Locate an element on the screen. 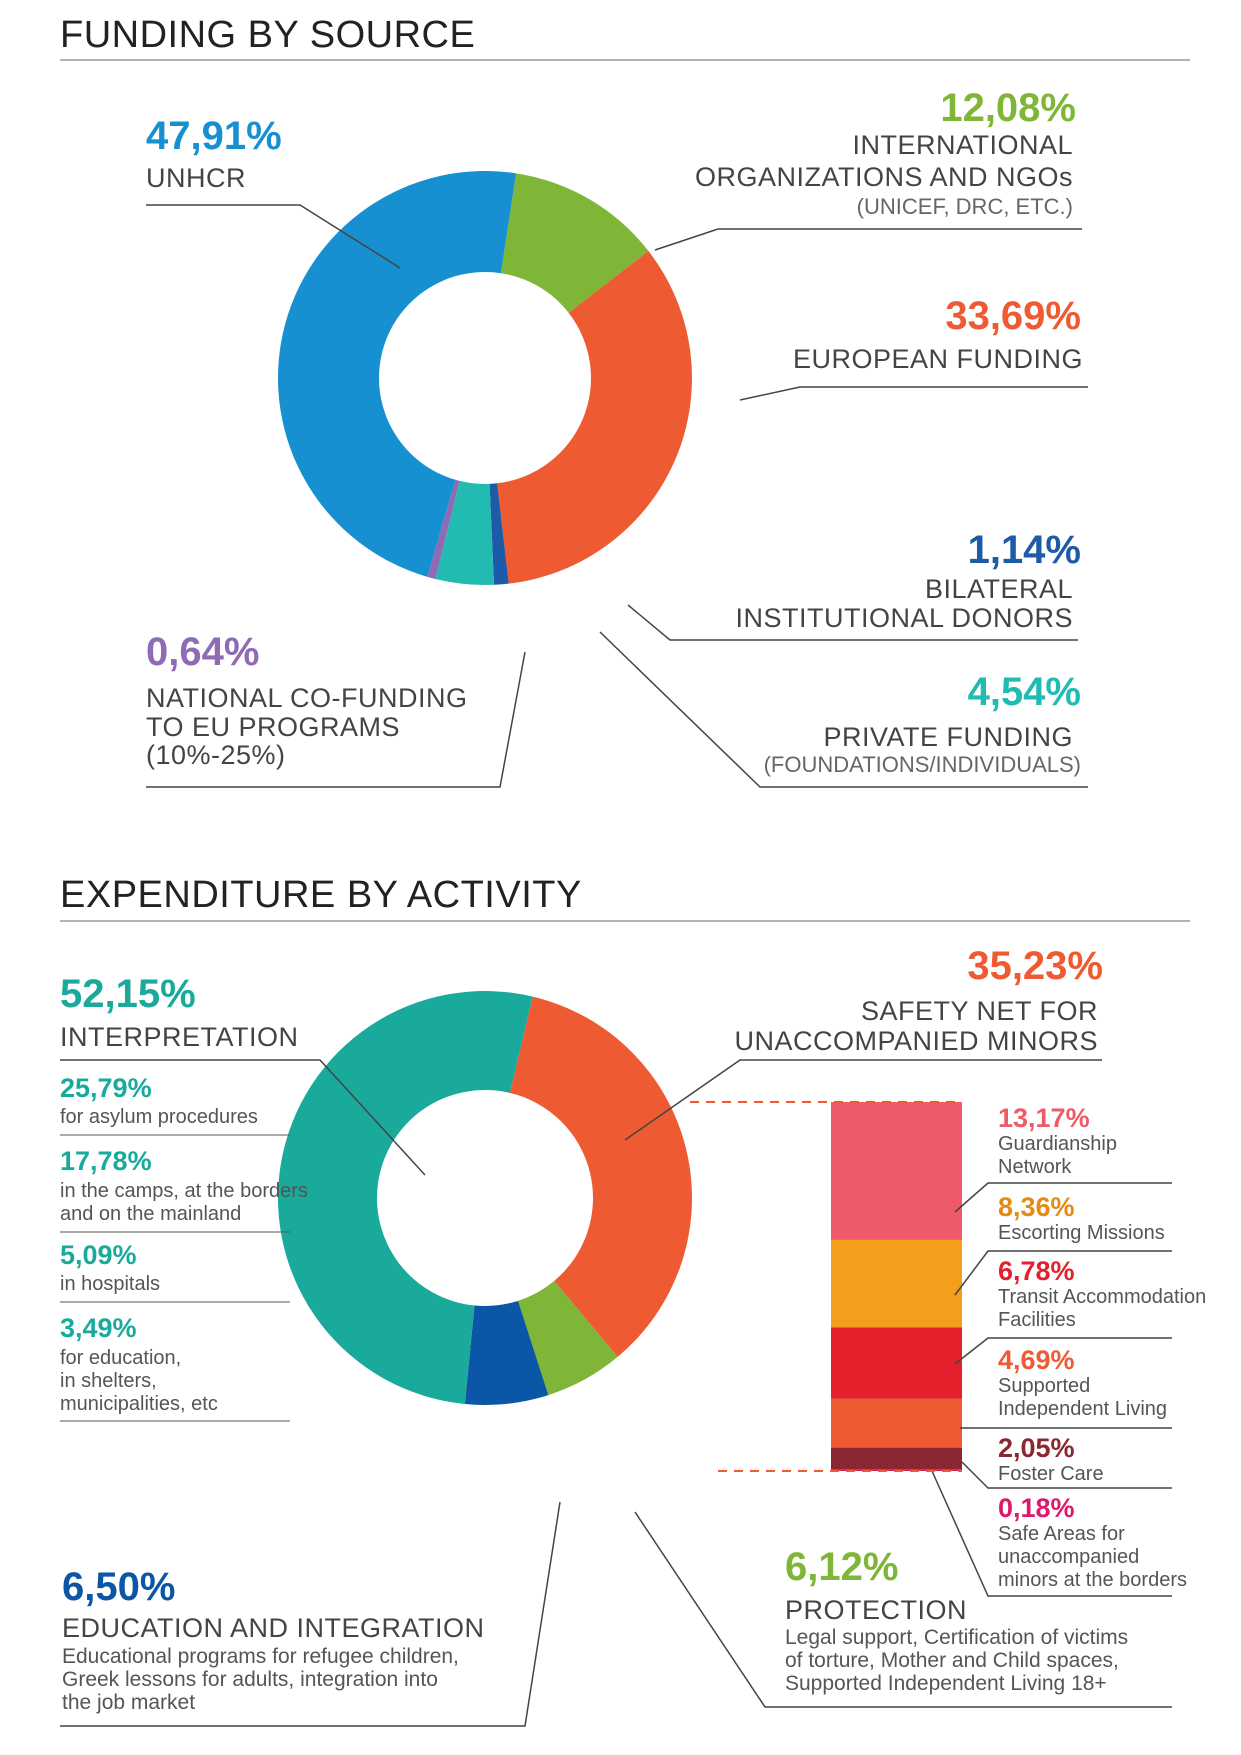  interp-item-2-line2: and on the mainland is located at coordinates (151, 1214).